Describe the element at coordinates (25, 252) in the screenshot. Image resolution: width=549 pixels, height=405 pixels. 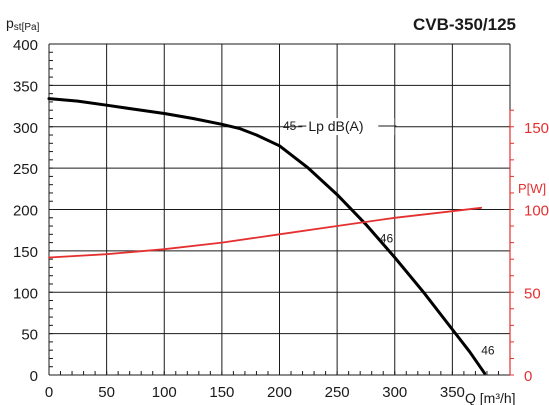
I see `y-tick-label: 150` at that location.